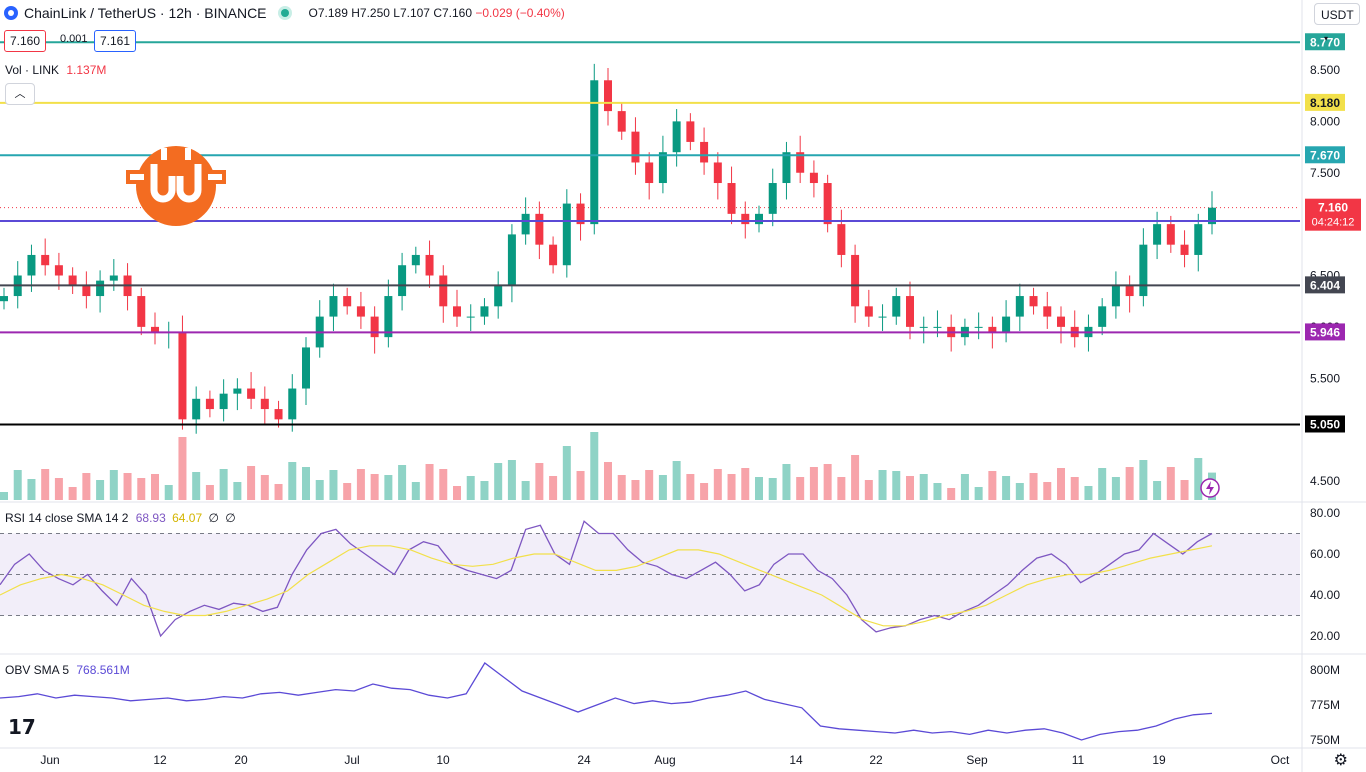 The height and width of the screenshot is (772, 1366). What do you see at coordinates (1337, 23) in the screenshot?
I see `currency-select: USDT ▾` at bounding box center [1337, 23].